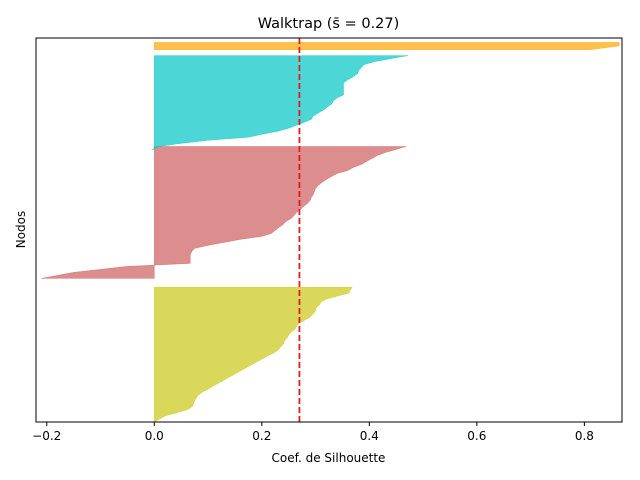 The width and height of the screenshot is (640, 480). Describe the element at coordinates (154, 436) in the screenshot. I see `x-tick-label: 0.0` at that location.